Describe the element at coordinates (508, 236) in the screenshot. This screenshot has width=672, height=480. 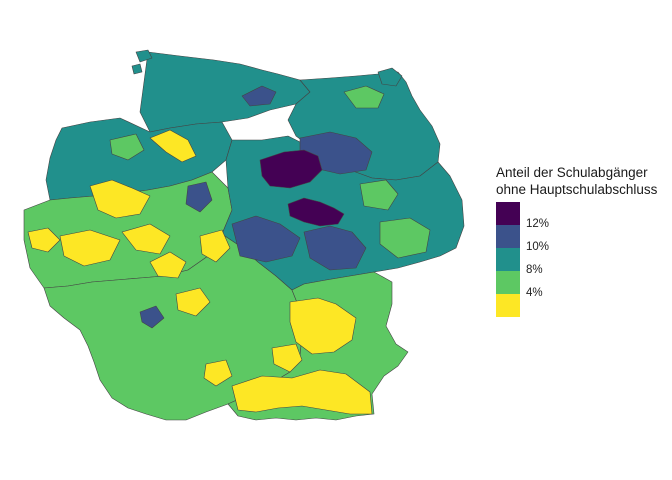
I see `legend-key-high` at that location.